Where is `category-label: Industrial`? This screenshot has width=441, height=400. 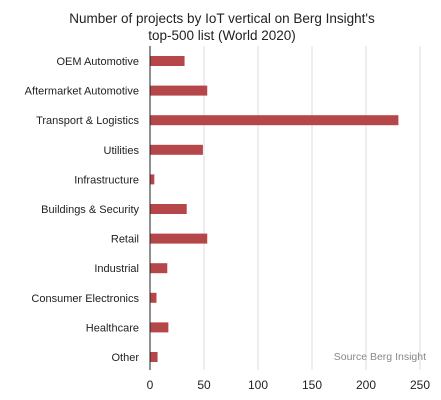
category-label: Industrial is located at coordinates (116, 269).